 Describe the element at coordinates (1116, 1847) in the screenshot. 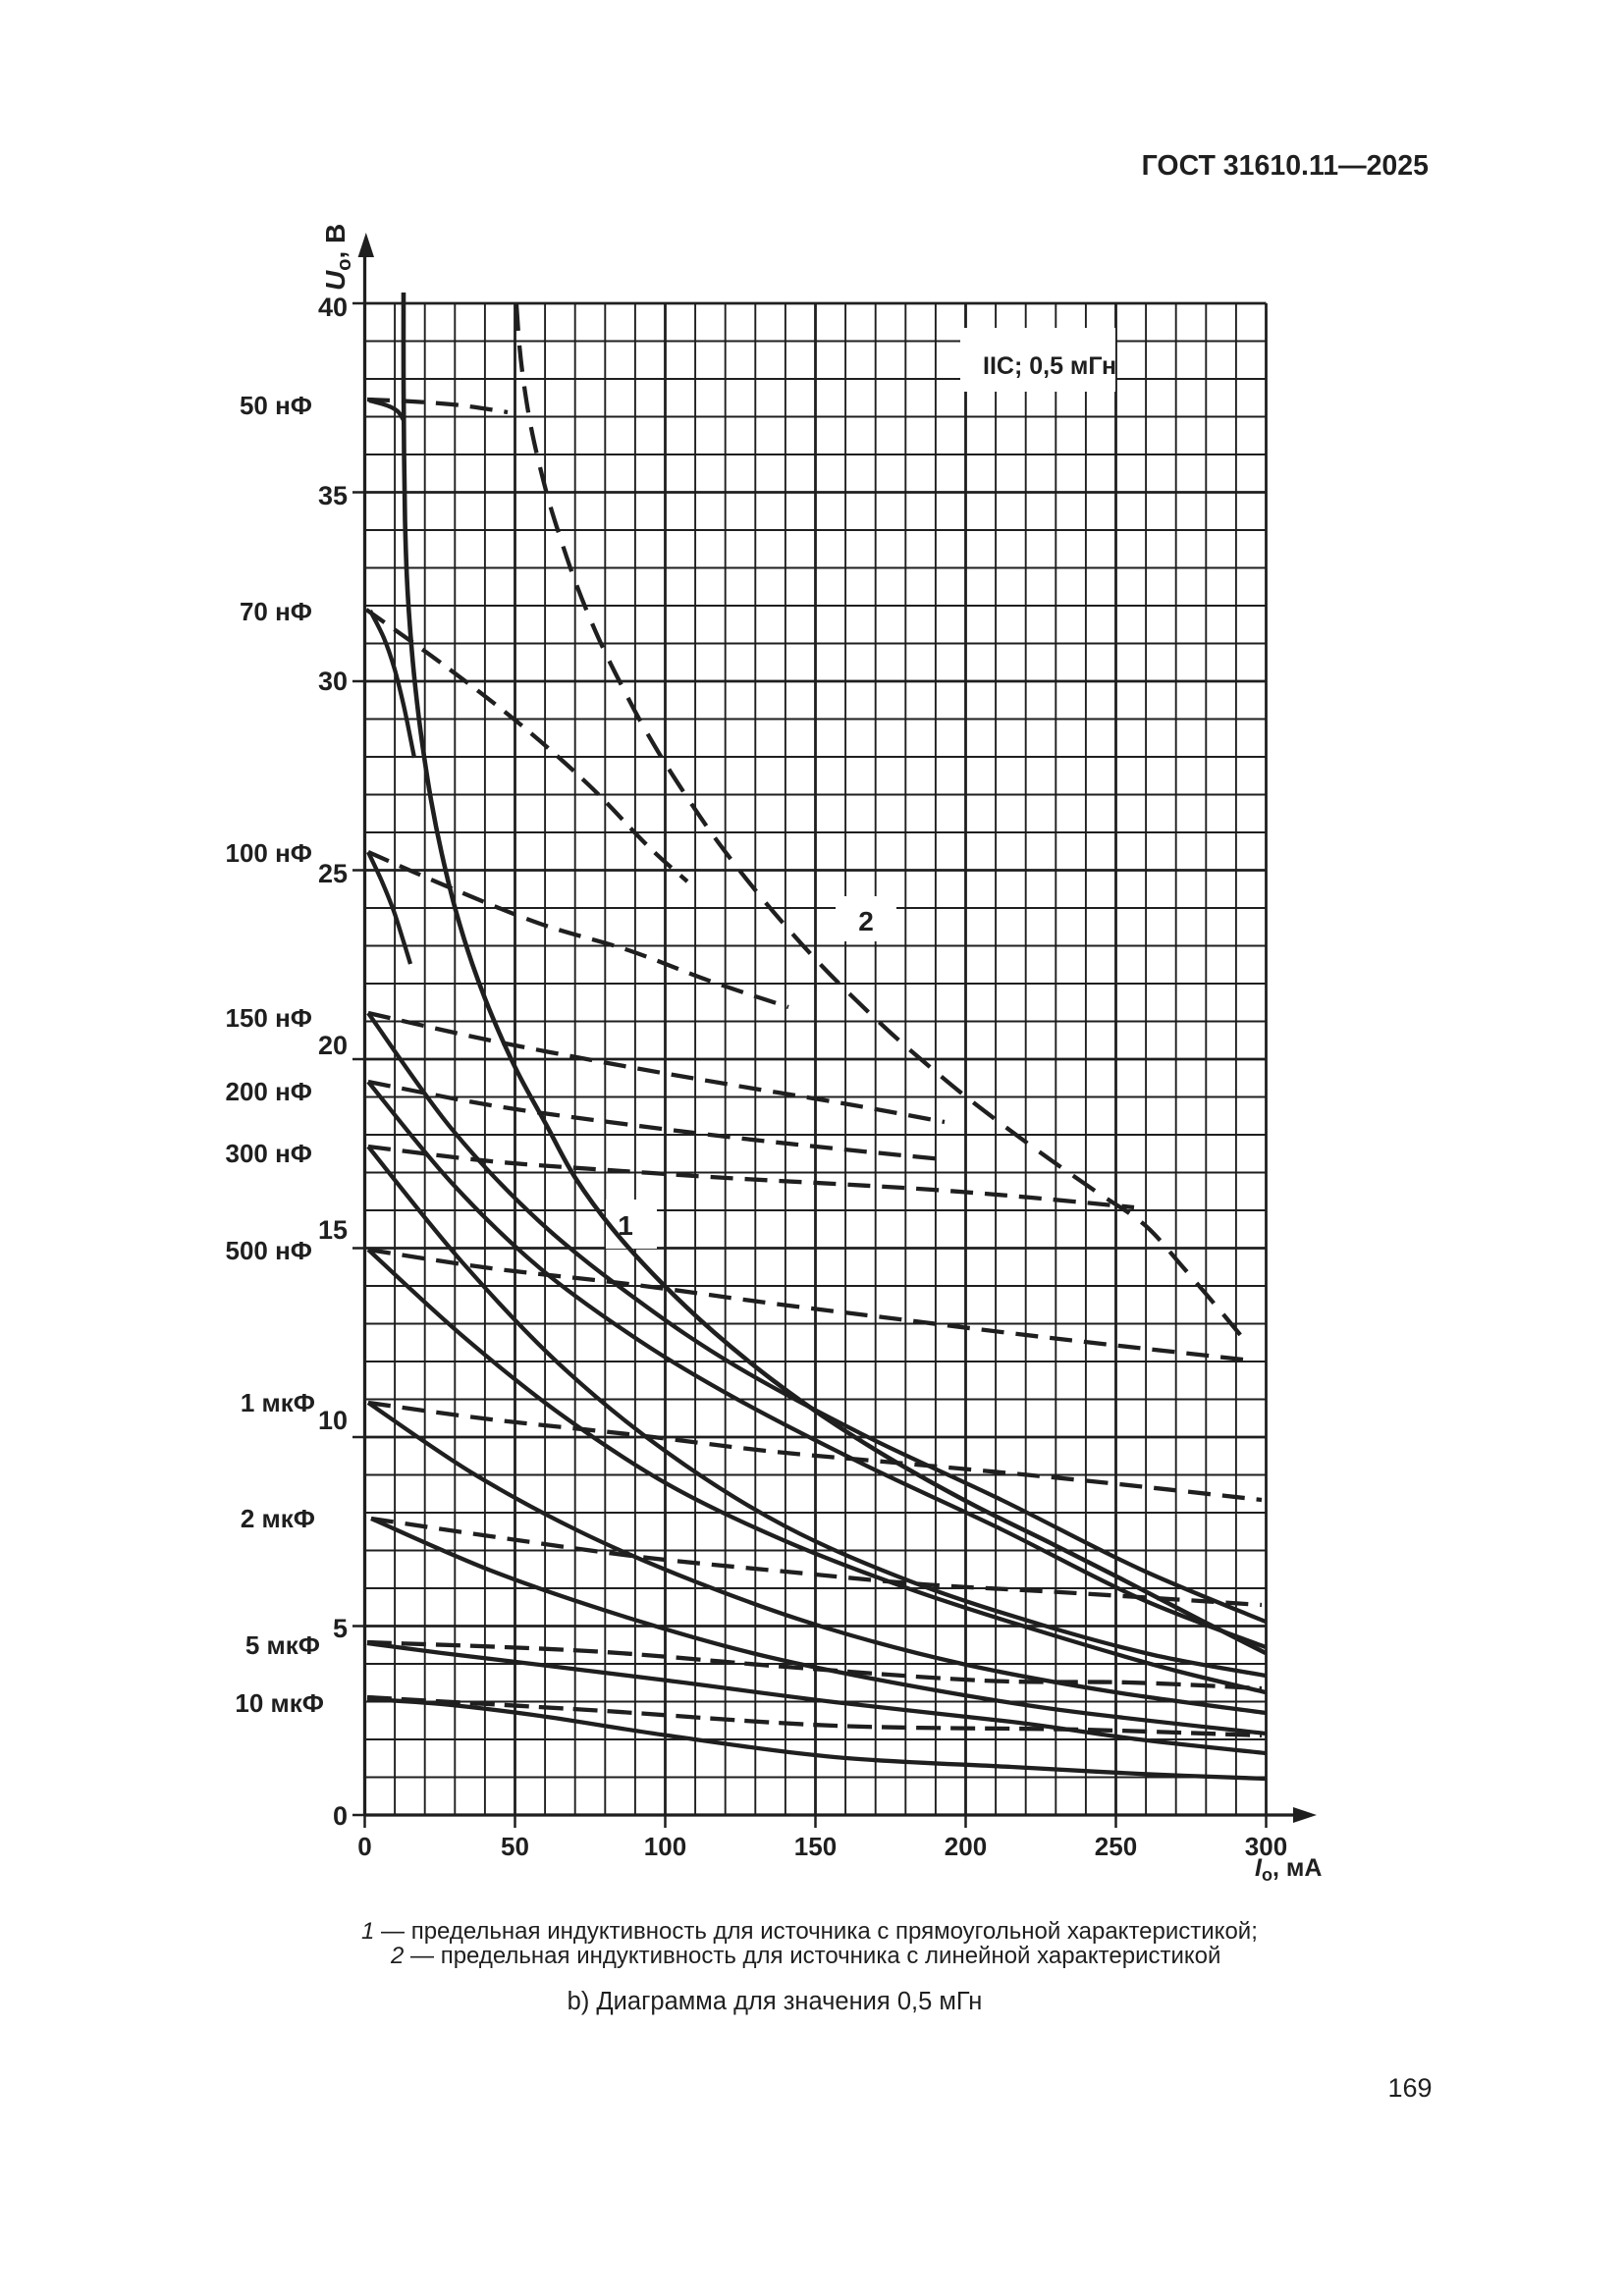

I see `svg-text: 250` at that location.